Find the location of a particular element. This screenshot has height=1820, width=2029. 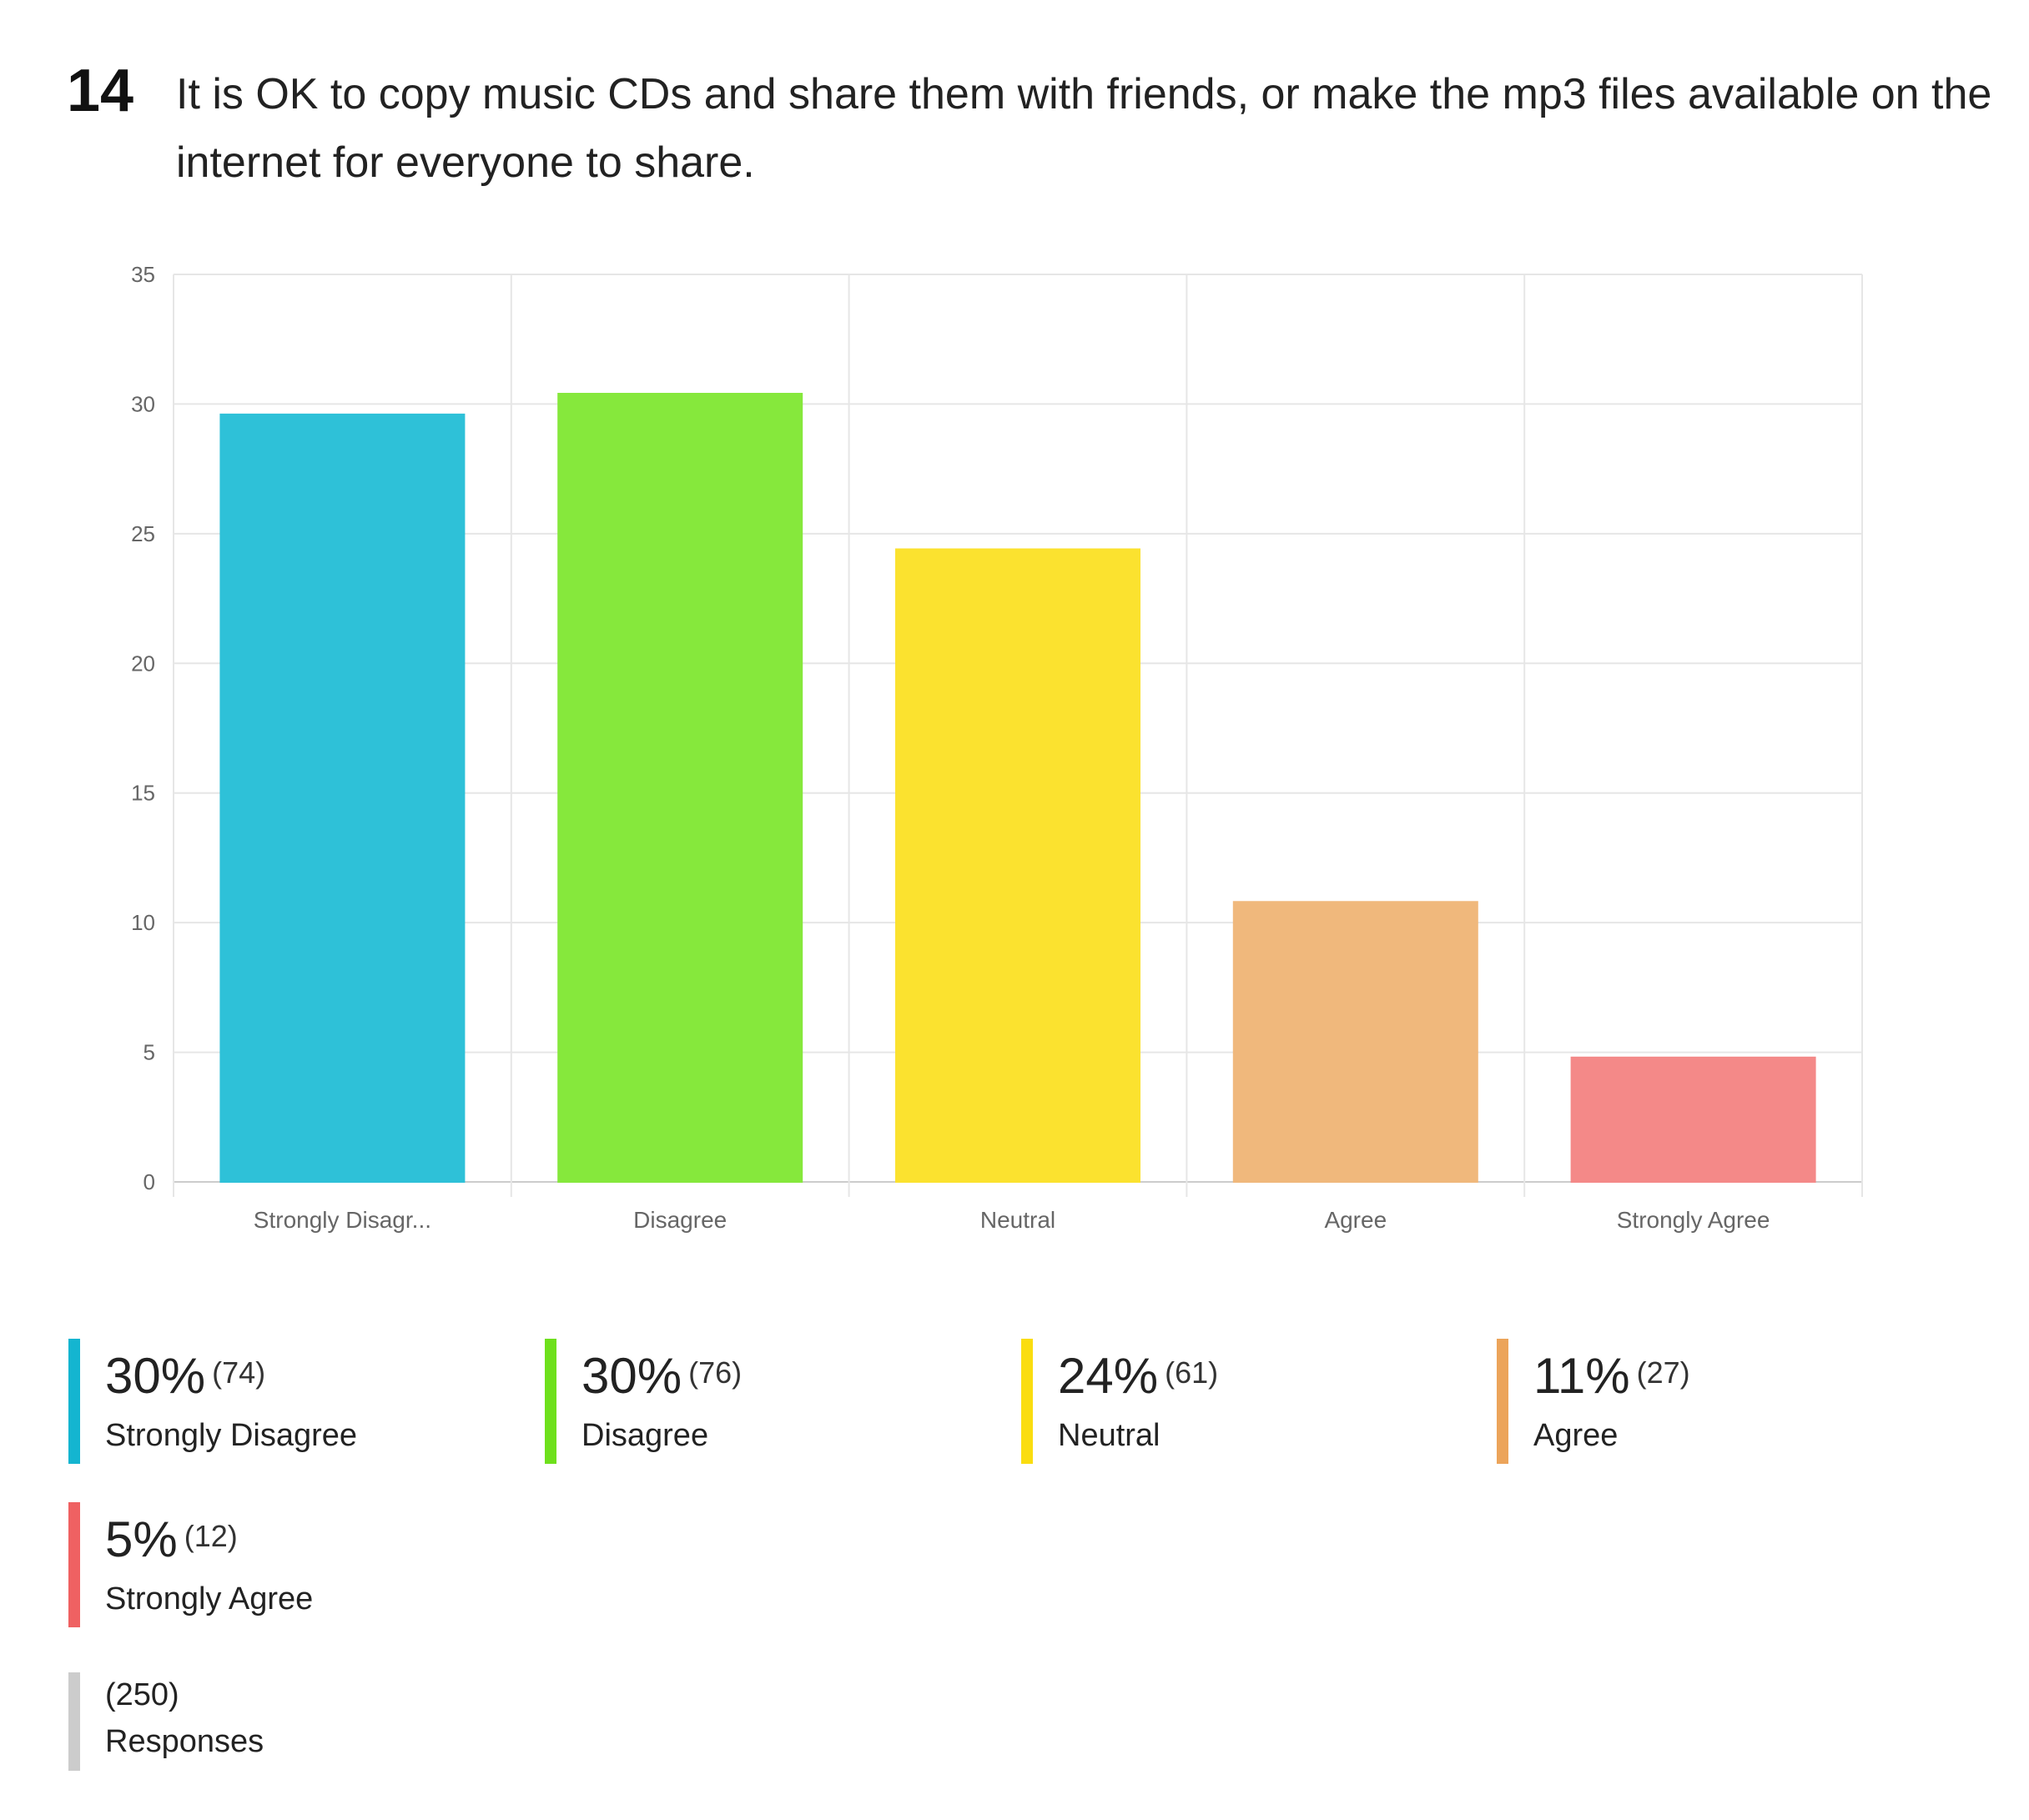

x-tick-label: Neutral is located at coordinates (1017, 1220).